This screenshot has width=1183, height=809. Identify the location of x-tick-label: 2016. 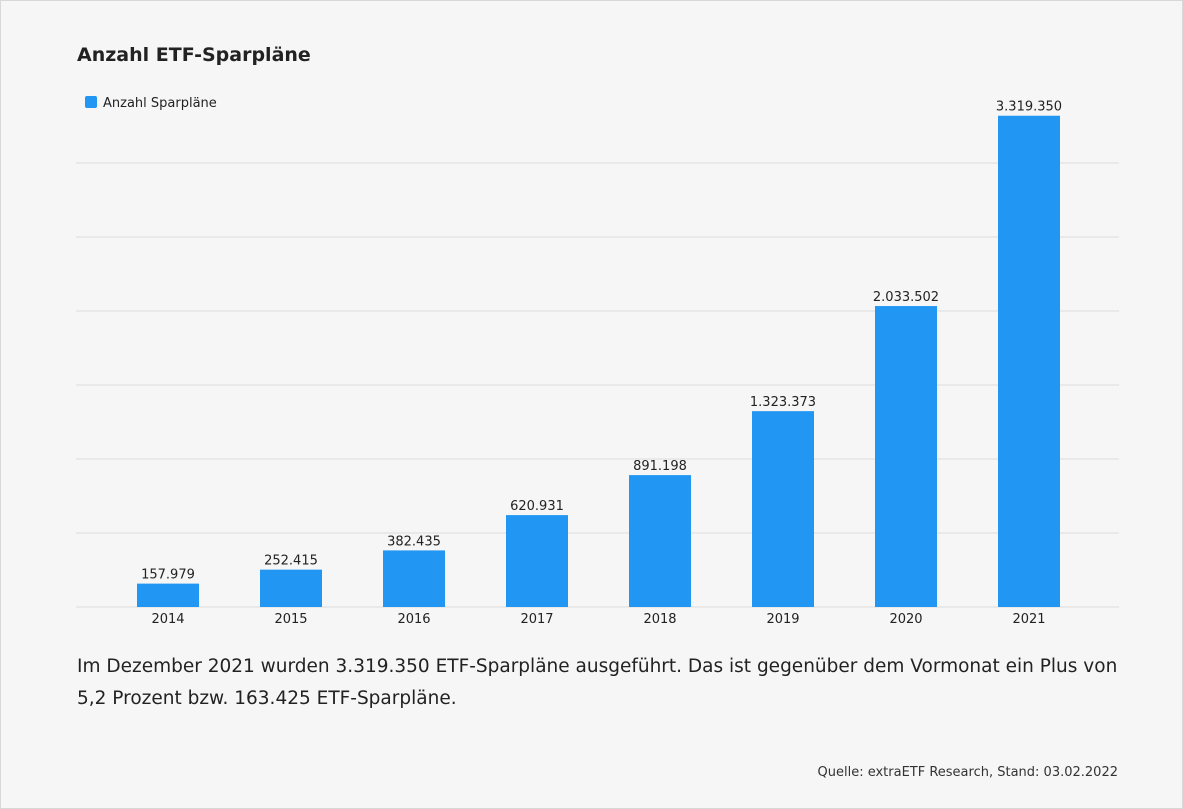
(413, 619).